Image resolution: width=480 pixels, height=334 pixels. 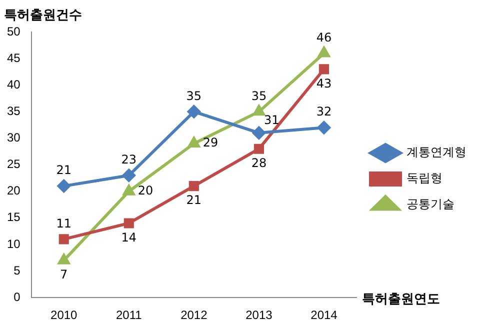 What do you see at coordinates (324, 111) in the screenshot?
I see `data-label: 32` at bounding box center [324, 111].